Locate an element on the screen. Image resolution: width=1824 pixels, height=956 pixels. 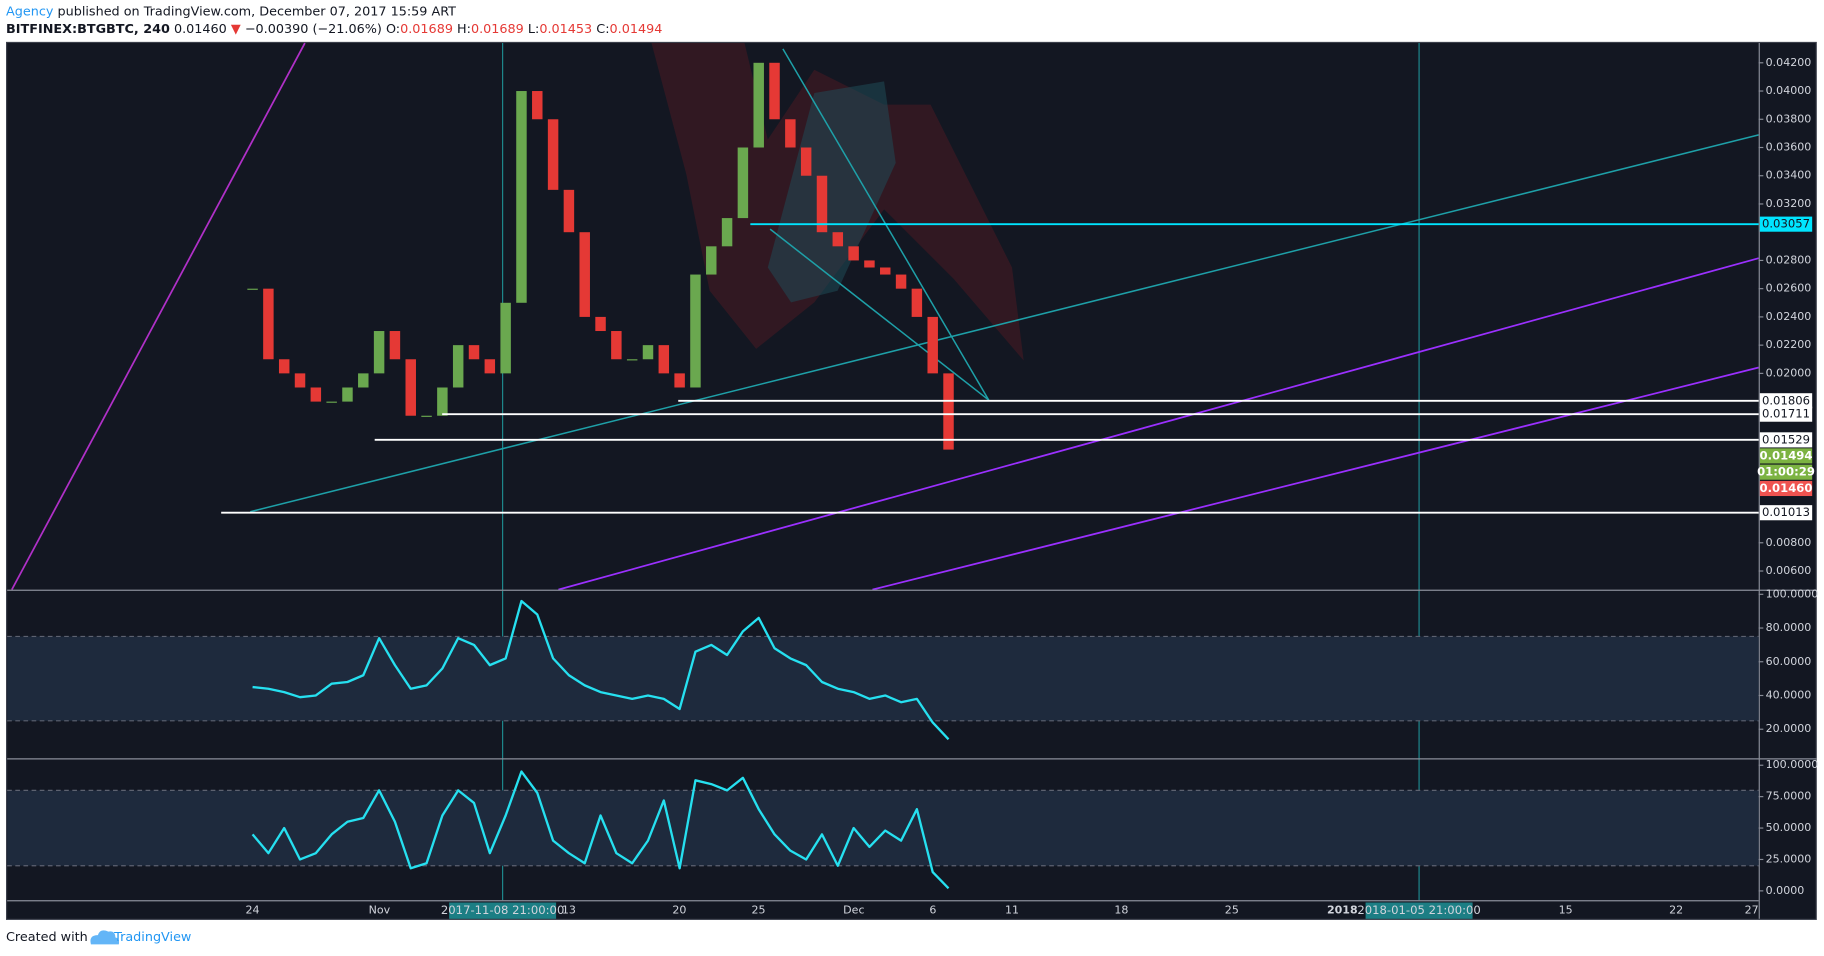
symbol: BITFINEX:BTGBTC, 240 is located at coordinates (88, 29).